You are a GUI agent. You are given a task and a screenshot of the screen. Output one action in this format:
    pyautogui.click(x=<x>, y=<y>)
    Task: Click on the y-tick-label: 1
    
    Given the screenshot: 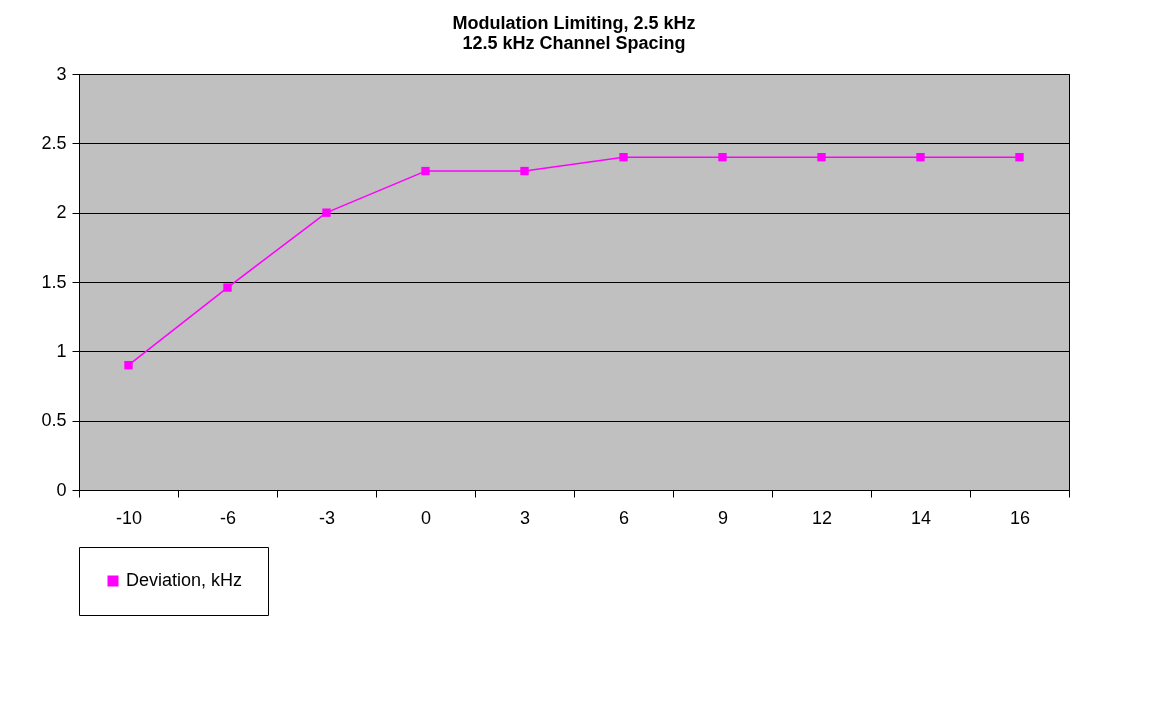 What is the action you would take?
    pyautogui.click(x=61, y=350)
    